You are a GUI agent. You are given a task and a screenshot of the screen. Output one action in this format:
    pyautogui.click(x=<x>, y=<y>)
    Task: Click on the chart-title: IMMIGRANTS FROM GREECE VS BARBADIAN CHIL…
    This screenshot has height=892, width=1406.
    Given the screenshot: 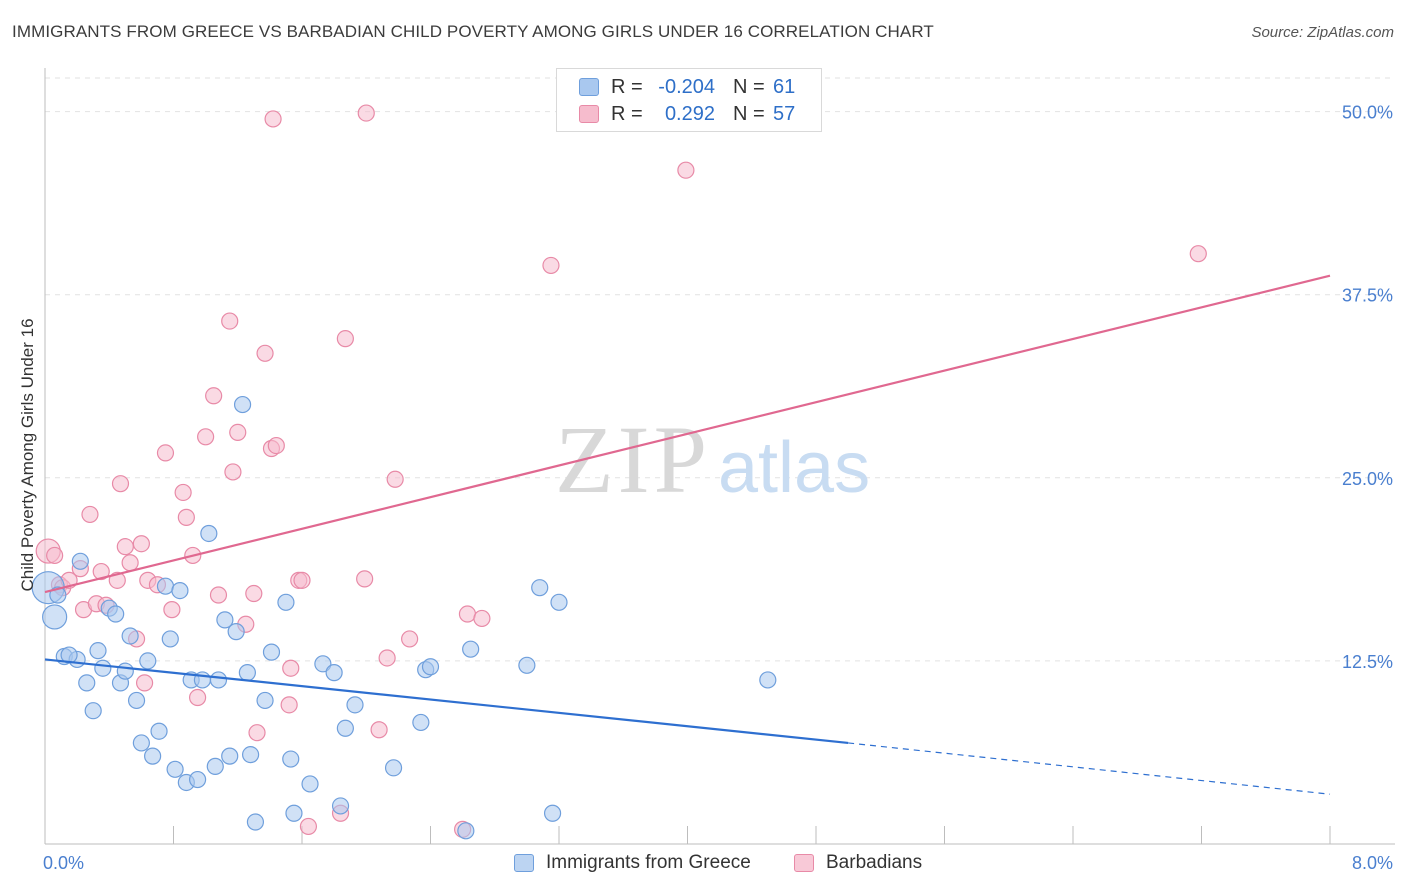 What is the action you would take?
    pyautogui.click(x=473, y=31)
    